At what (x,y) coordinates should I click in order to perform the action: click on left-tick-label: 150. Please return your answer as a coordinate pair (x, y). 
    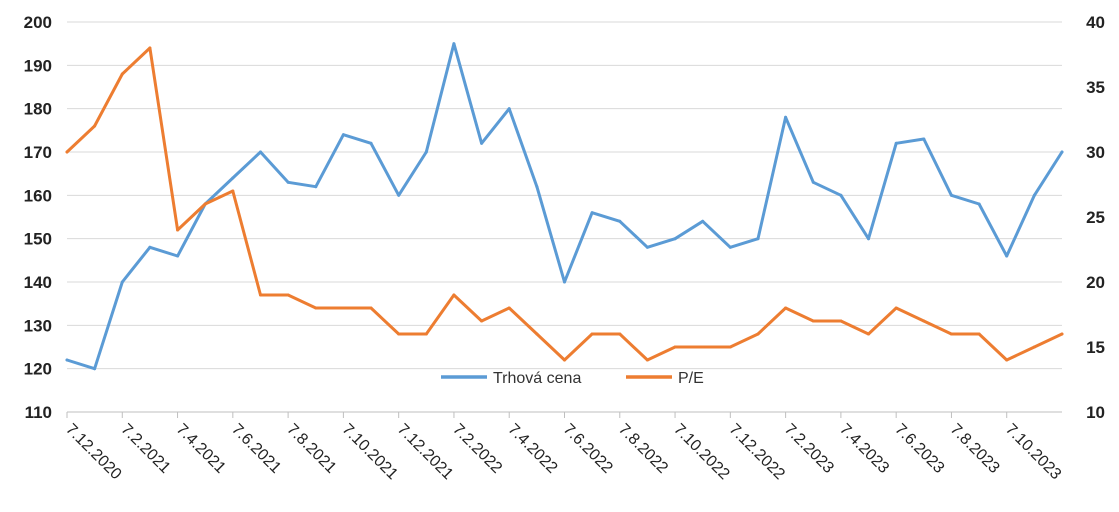
    Looking at the image, I should click on (38, 239).